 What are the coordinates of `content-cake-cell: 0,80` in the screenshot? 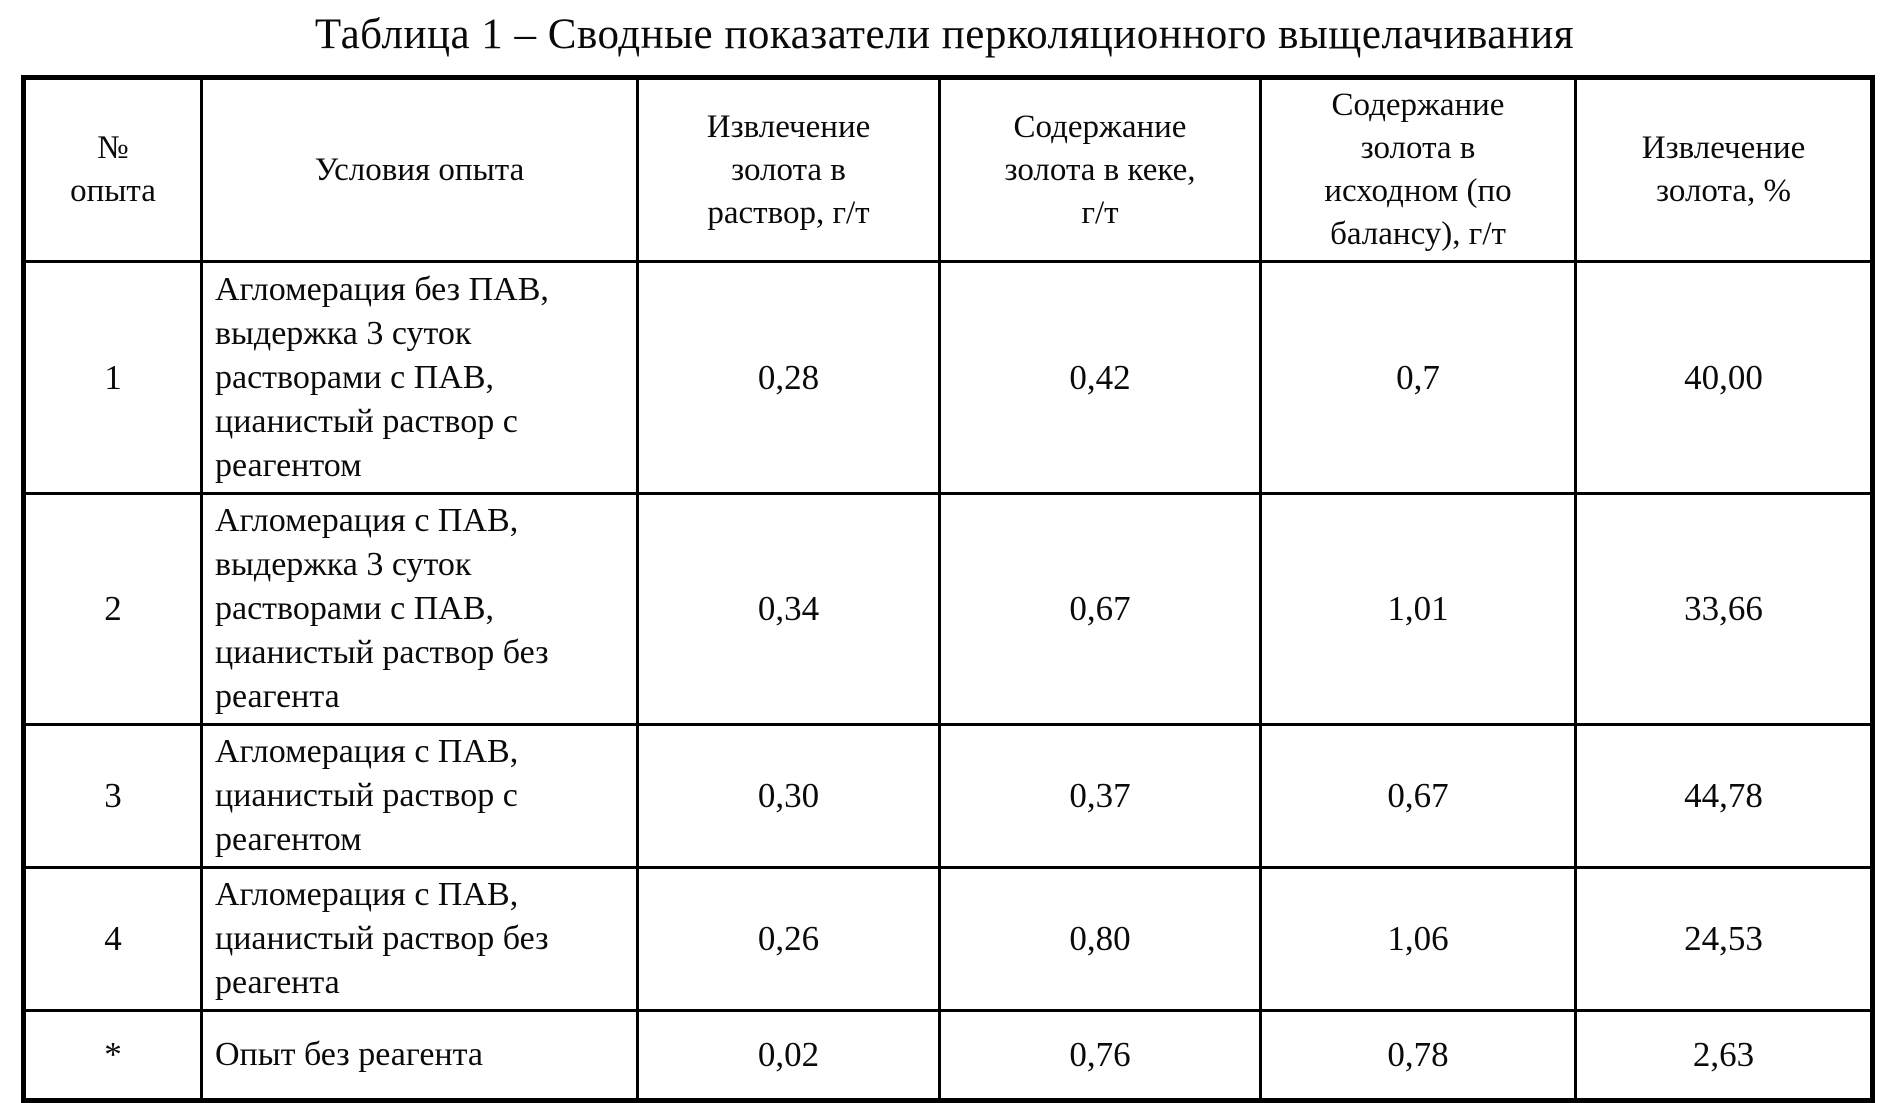 It's located at (1100, 939).